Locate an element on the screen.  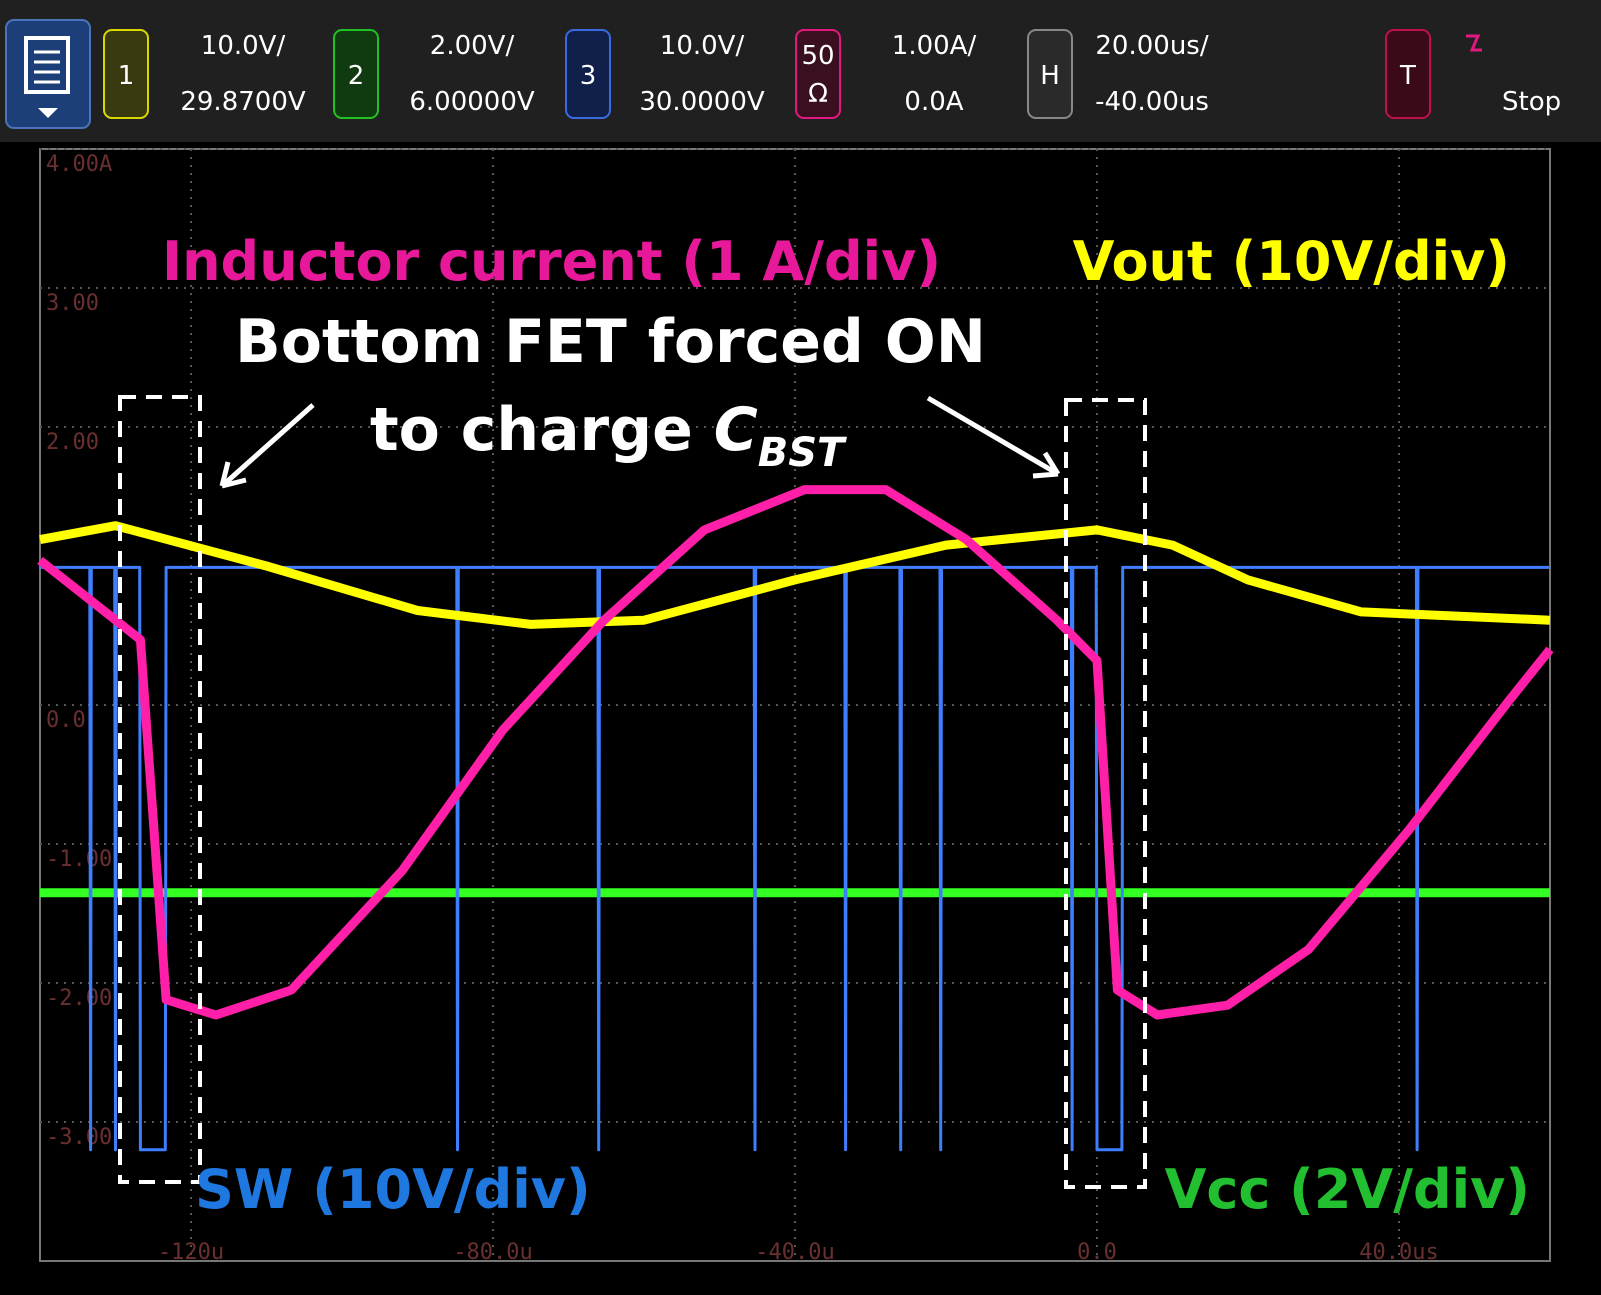
channel-1-number: 1 is located at coordinates (126, 76).